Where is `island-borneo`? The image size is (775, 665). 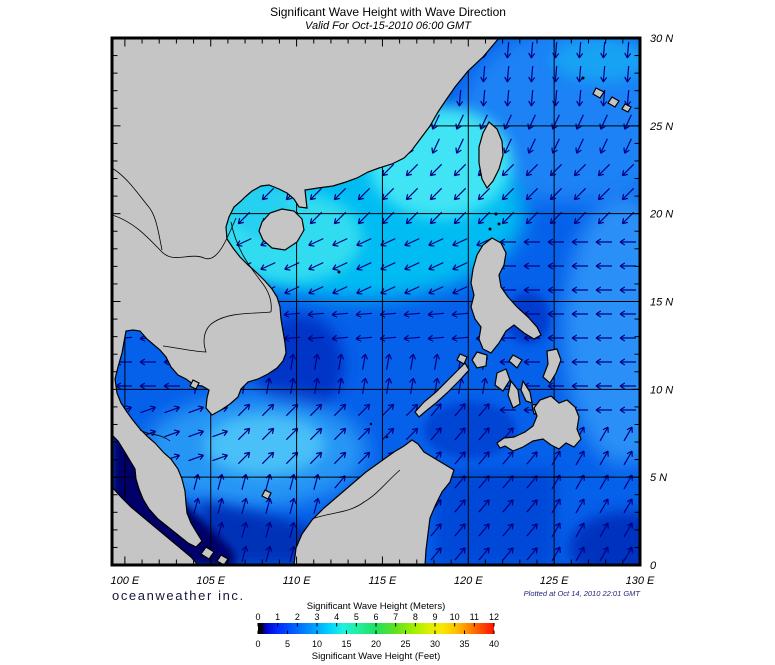 island-borneo is located at coordinates (374, 502).